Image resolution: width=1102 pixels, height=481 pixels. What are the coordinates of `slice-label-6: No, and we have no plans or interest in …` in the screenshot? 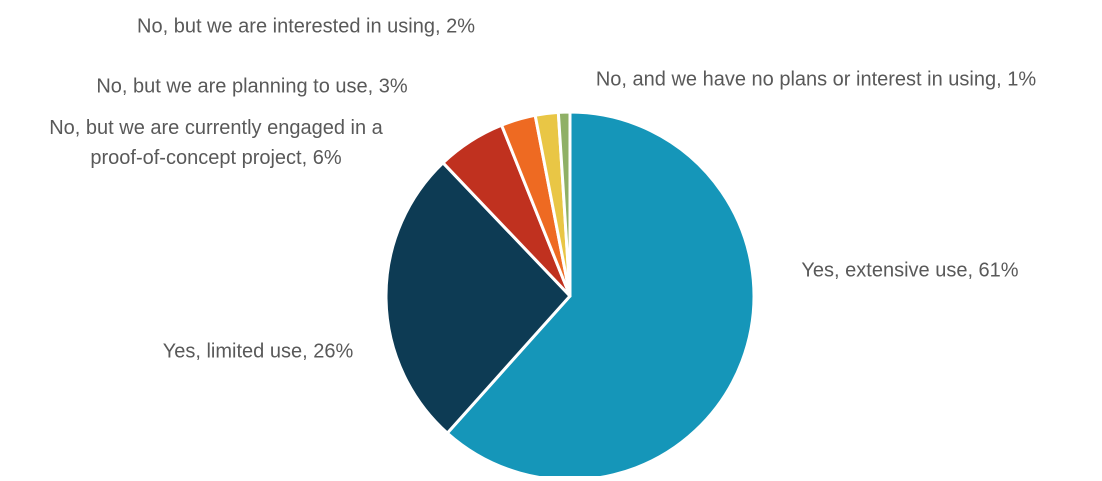 It's located at (816, 79).